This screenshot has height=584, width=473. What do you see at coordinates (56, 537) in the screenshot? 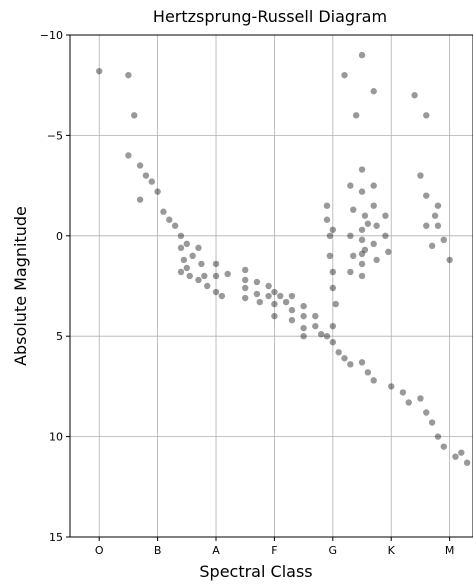
I see `y-tick-label: 15` at bounding box center [56, 537].